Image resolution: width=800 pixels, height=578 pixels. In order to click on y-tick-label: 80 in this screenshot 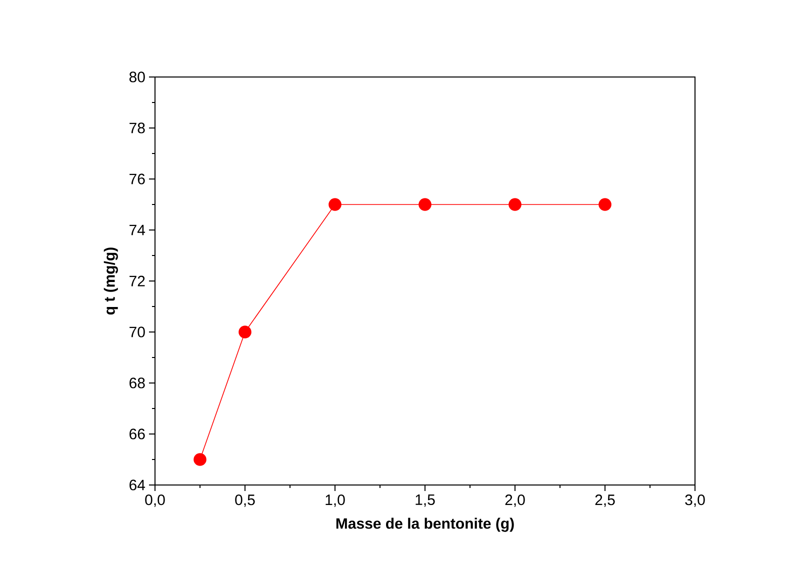, I will do `click(137, 77)`.